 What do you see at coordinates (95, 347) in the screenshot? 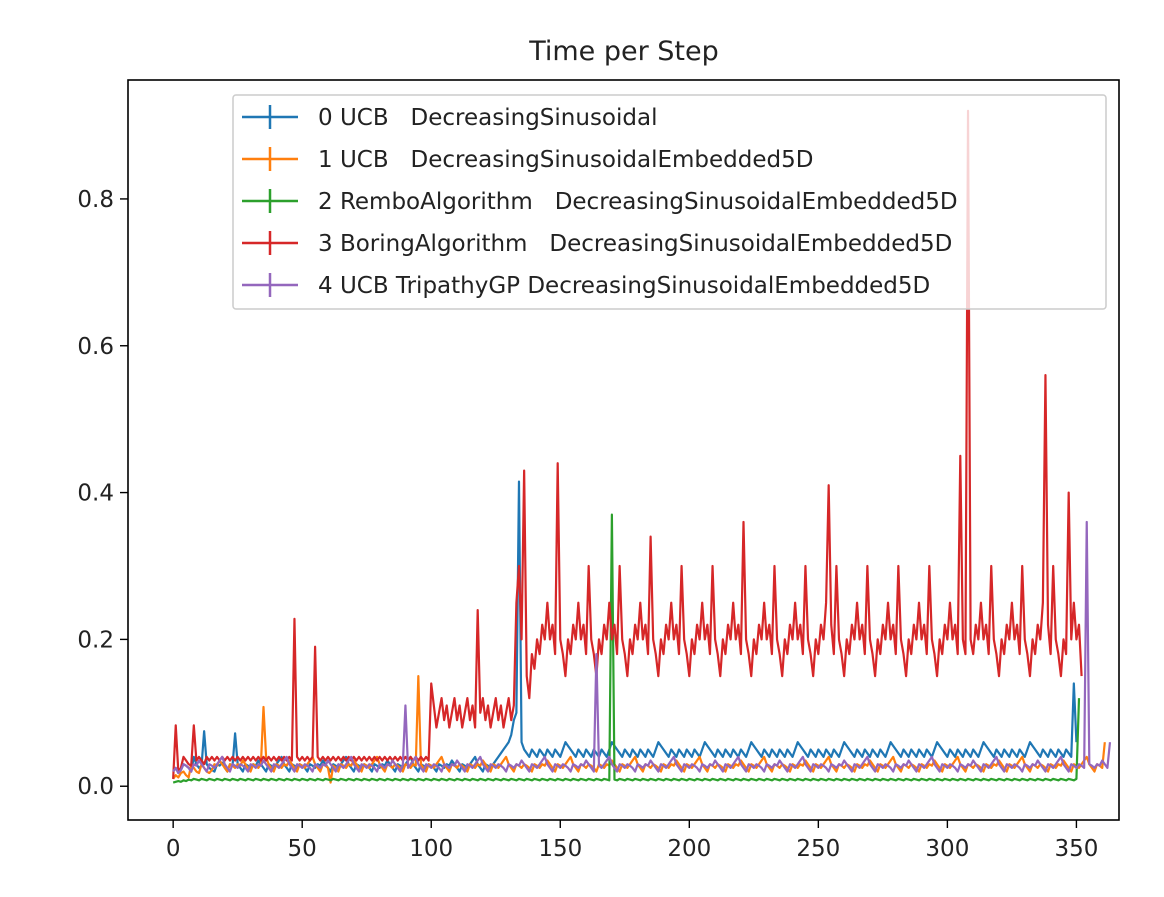
I see `y-tick-label: 0.6` at bounding box center [95, 347].